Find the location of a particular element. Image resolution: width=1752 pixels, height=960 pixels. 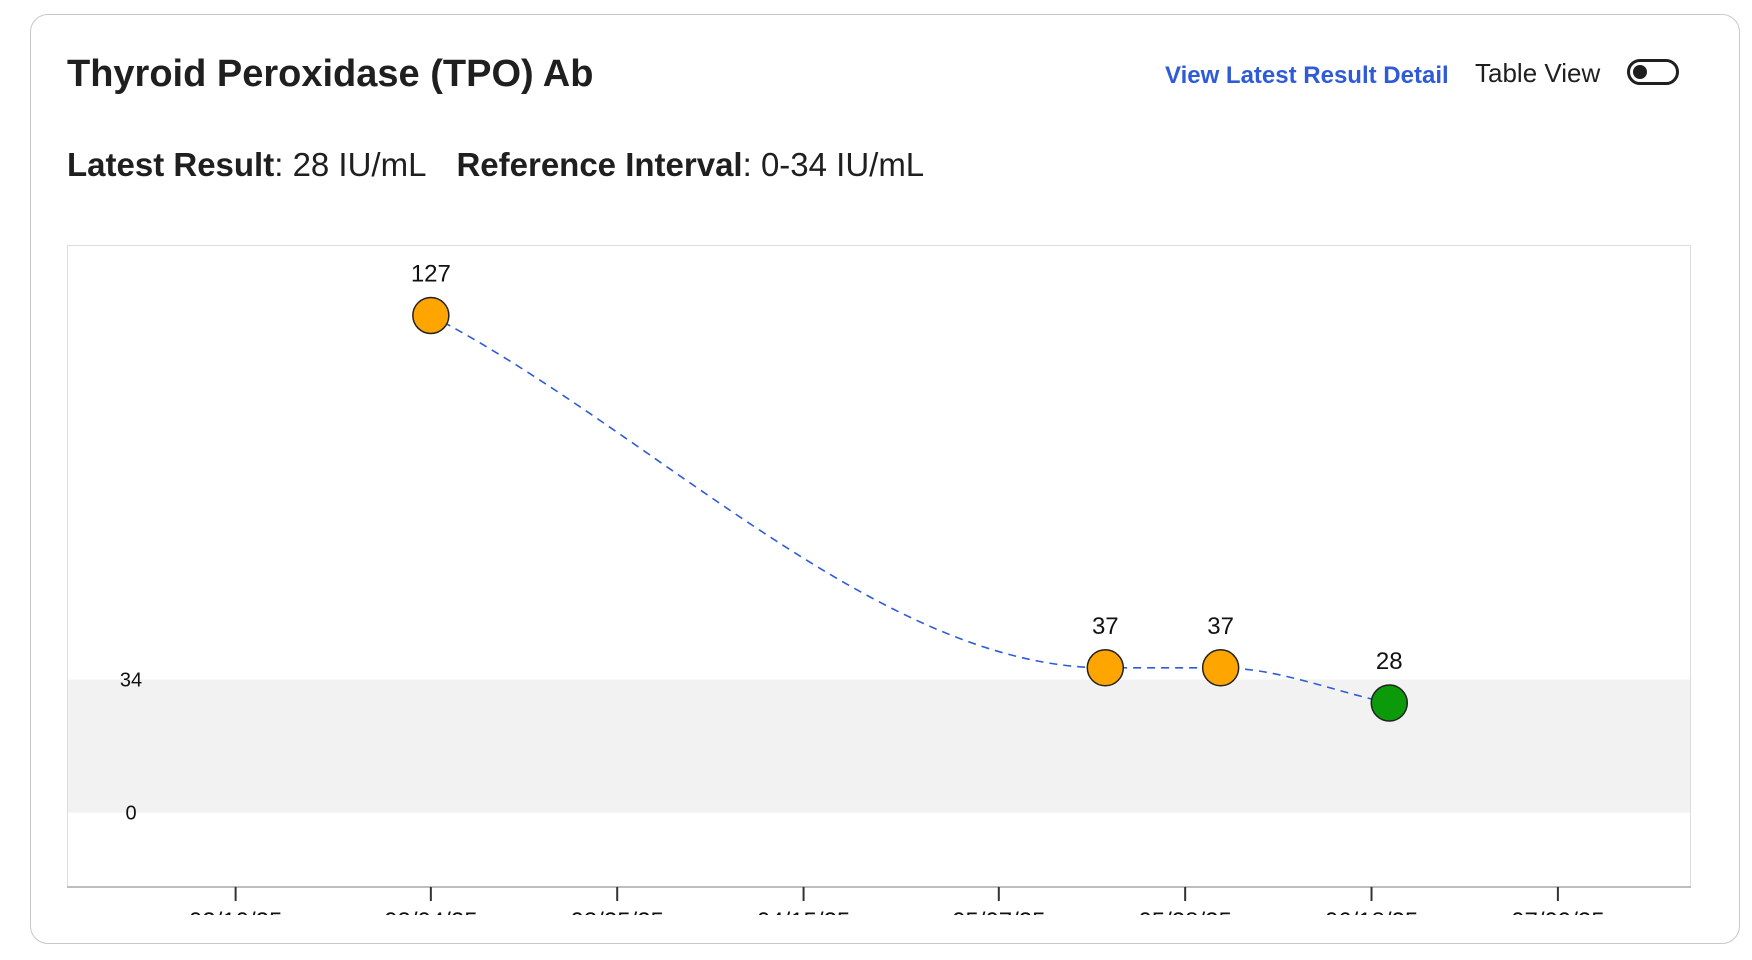

x-tick-label: 03/25/25 is located at coordinates (616, 911).